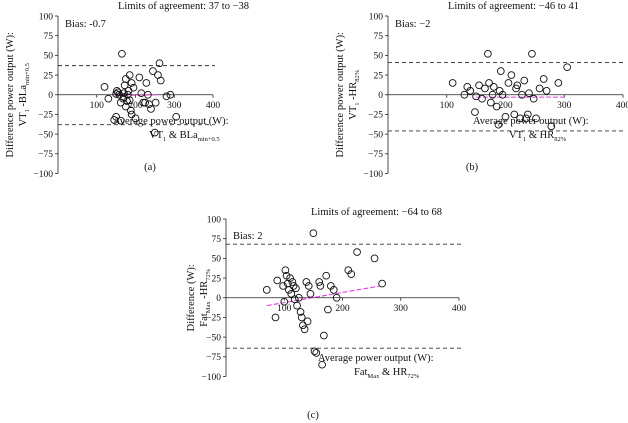 The height and width of the screenshot is (423, 628). I want to click on x-axis-sublabel: VT1 & BLamin+0.5, so click(184, 136).